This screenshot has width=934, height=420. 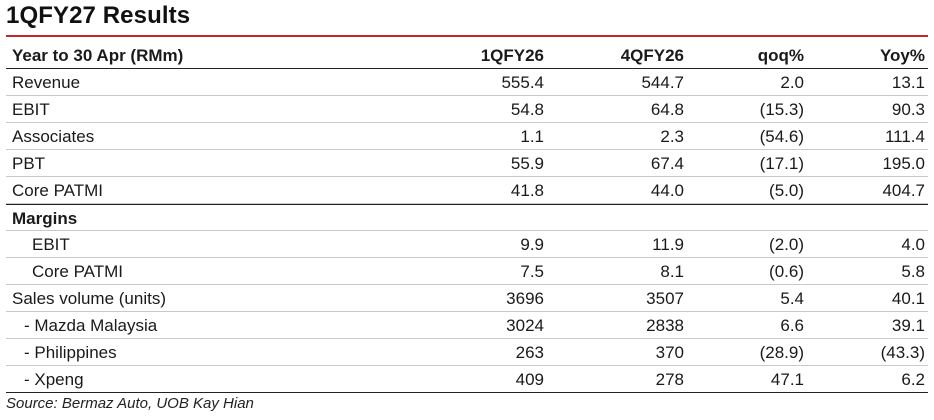 What do you see at coordinates (902, 55) in the screenshot?
I see `header-col-yoy: Yoy%` at bounding box center [902, 55].